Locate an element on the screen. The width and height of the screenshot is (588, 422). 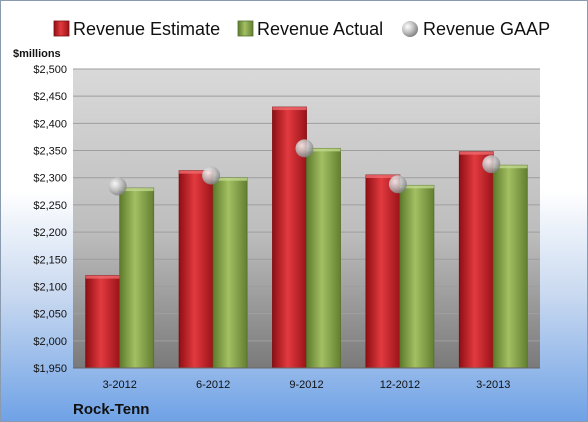
legend-swatch-actual is located at coordinates (245, 28).